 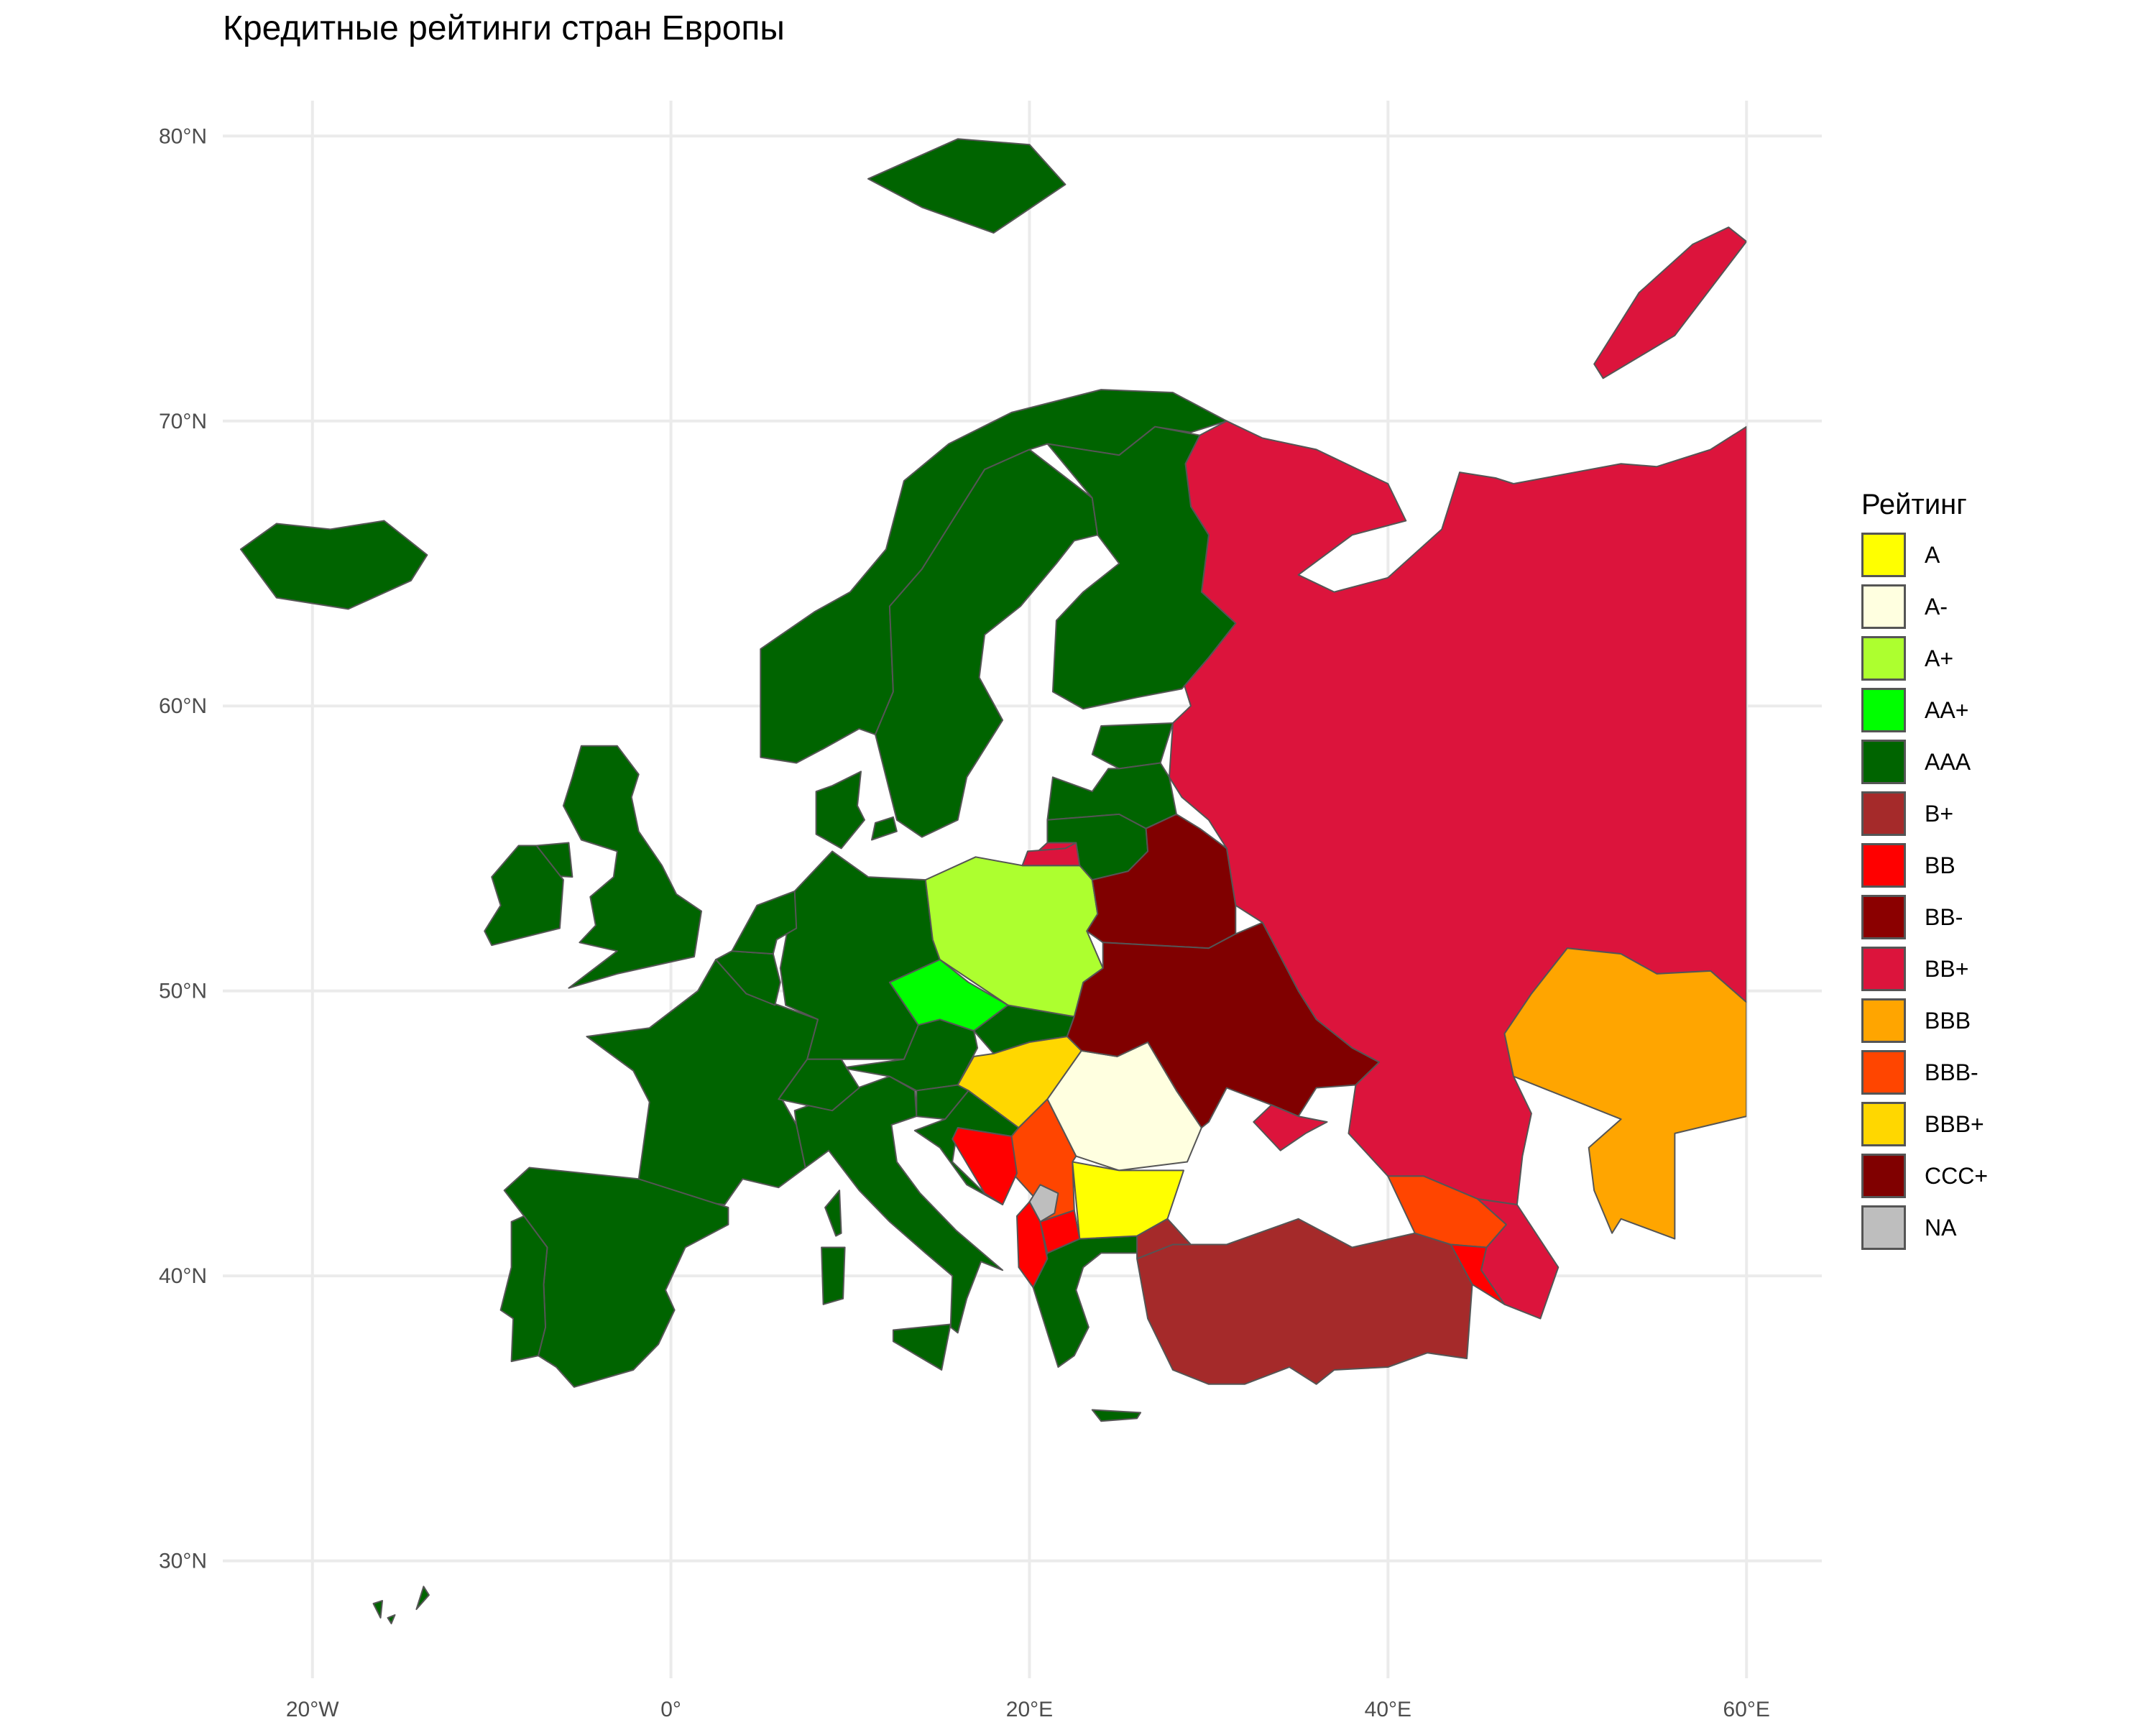 I want to click on legend-item: BB, so click(x=1991, y=865).